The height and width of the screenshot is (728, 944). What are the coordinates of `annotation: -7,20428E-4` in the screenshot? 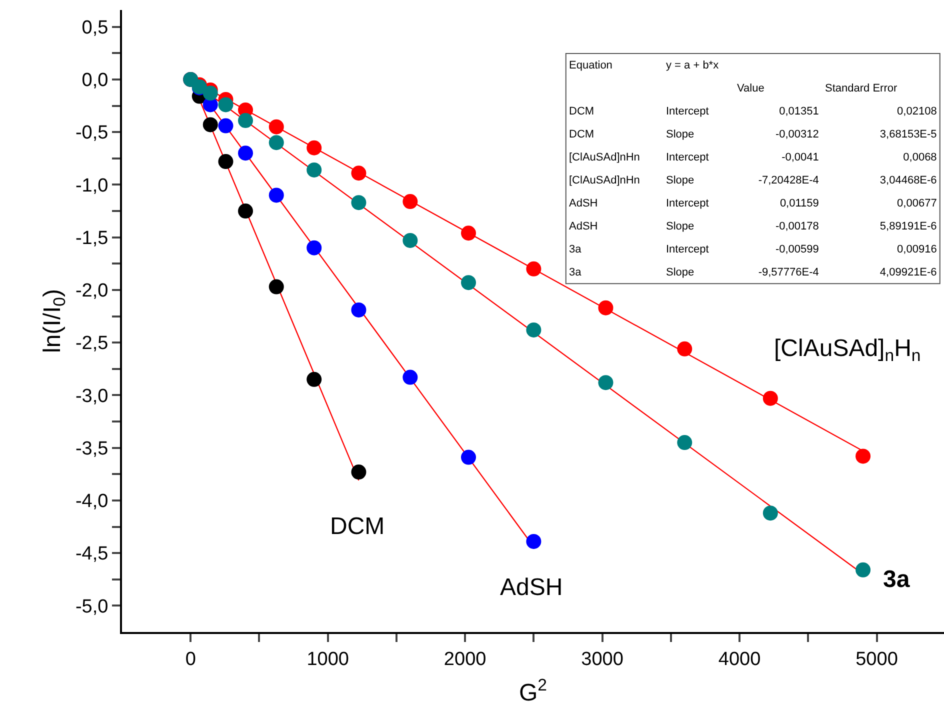 It's located at (788, 180).